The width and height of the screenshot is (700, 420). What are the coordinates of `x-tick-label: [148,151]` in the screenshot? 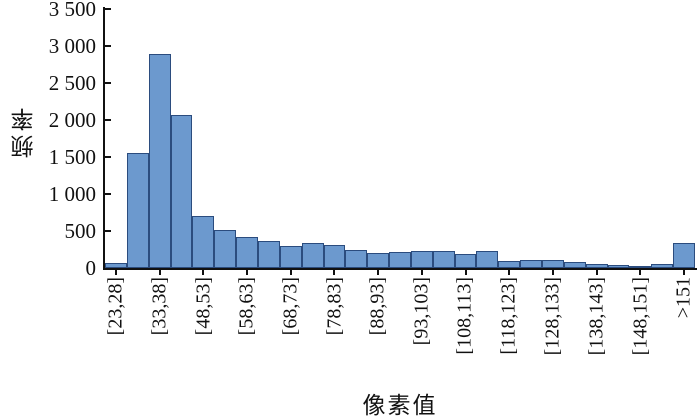 It's located at (639, 316).